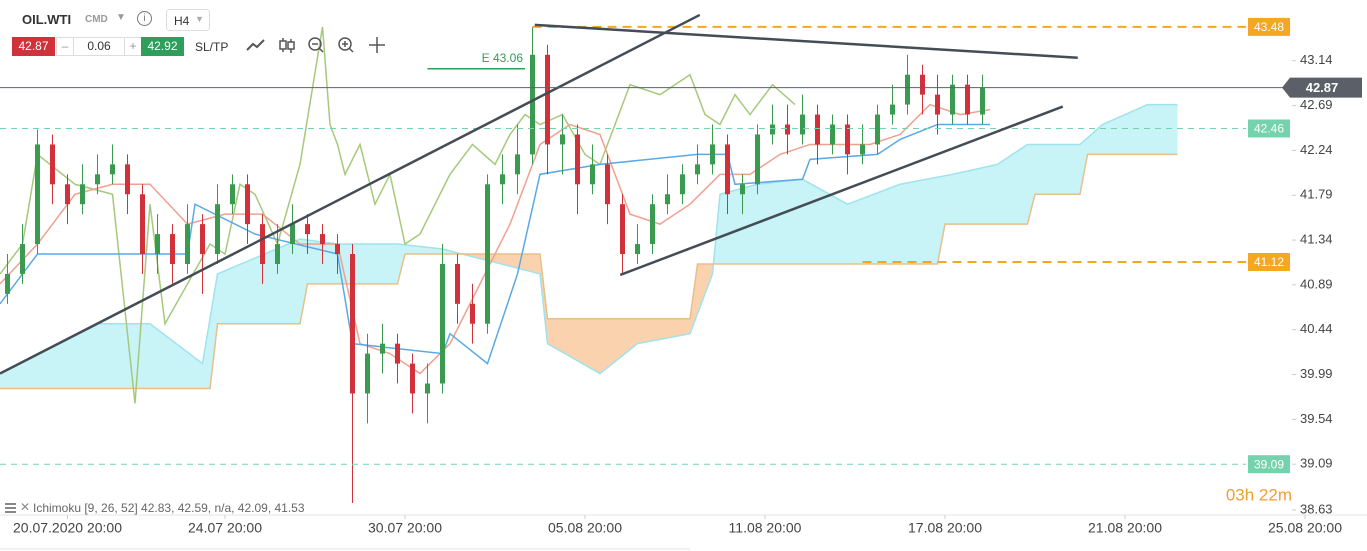 This screenshot has width=1367, height=551. Describe the element at coordinates (225, 528) in the screenshot. I see `x-tick-label: 24.07 20:00` at that location.